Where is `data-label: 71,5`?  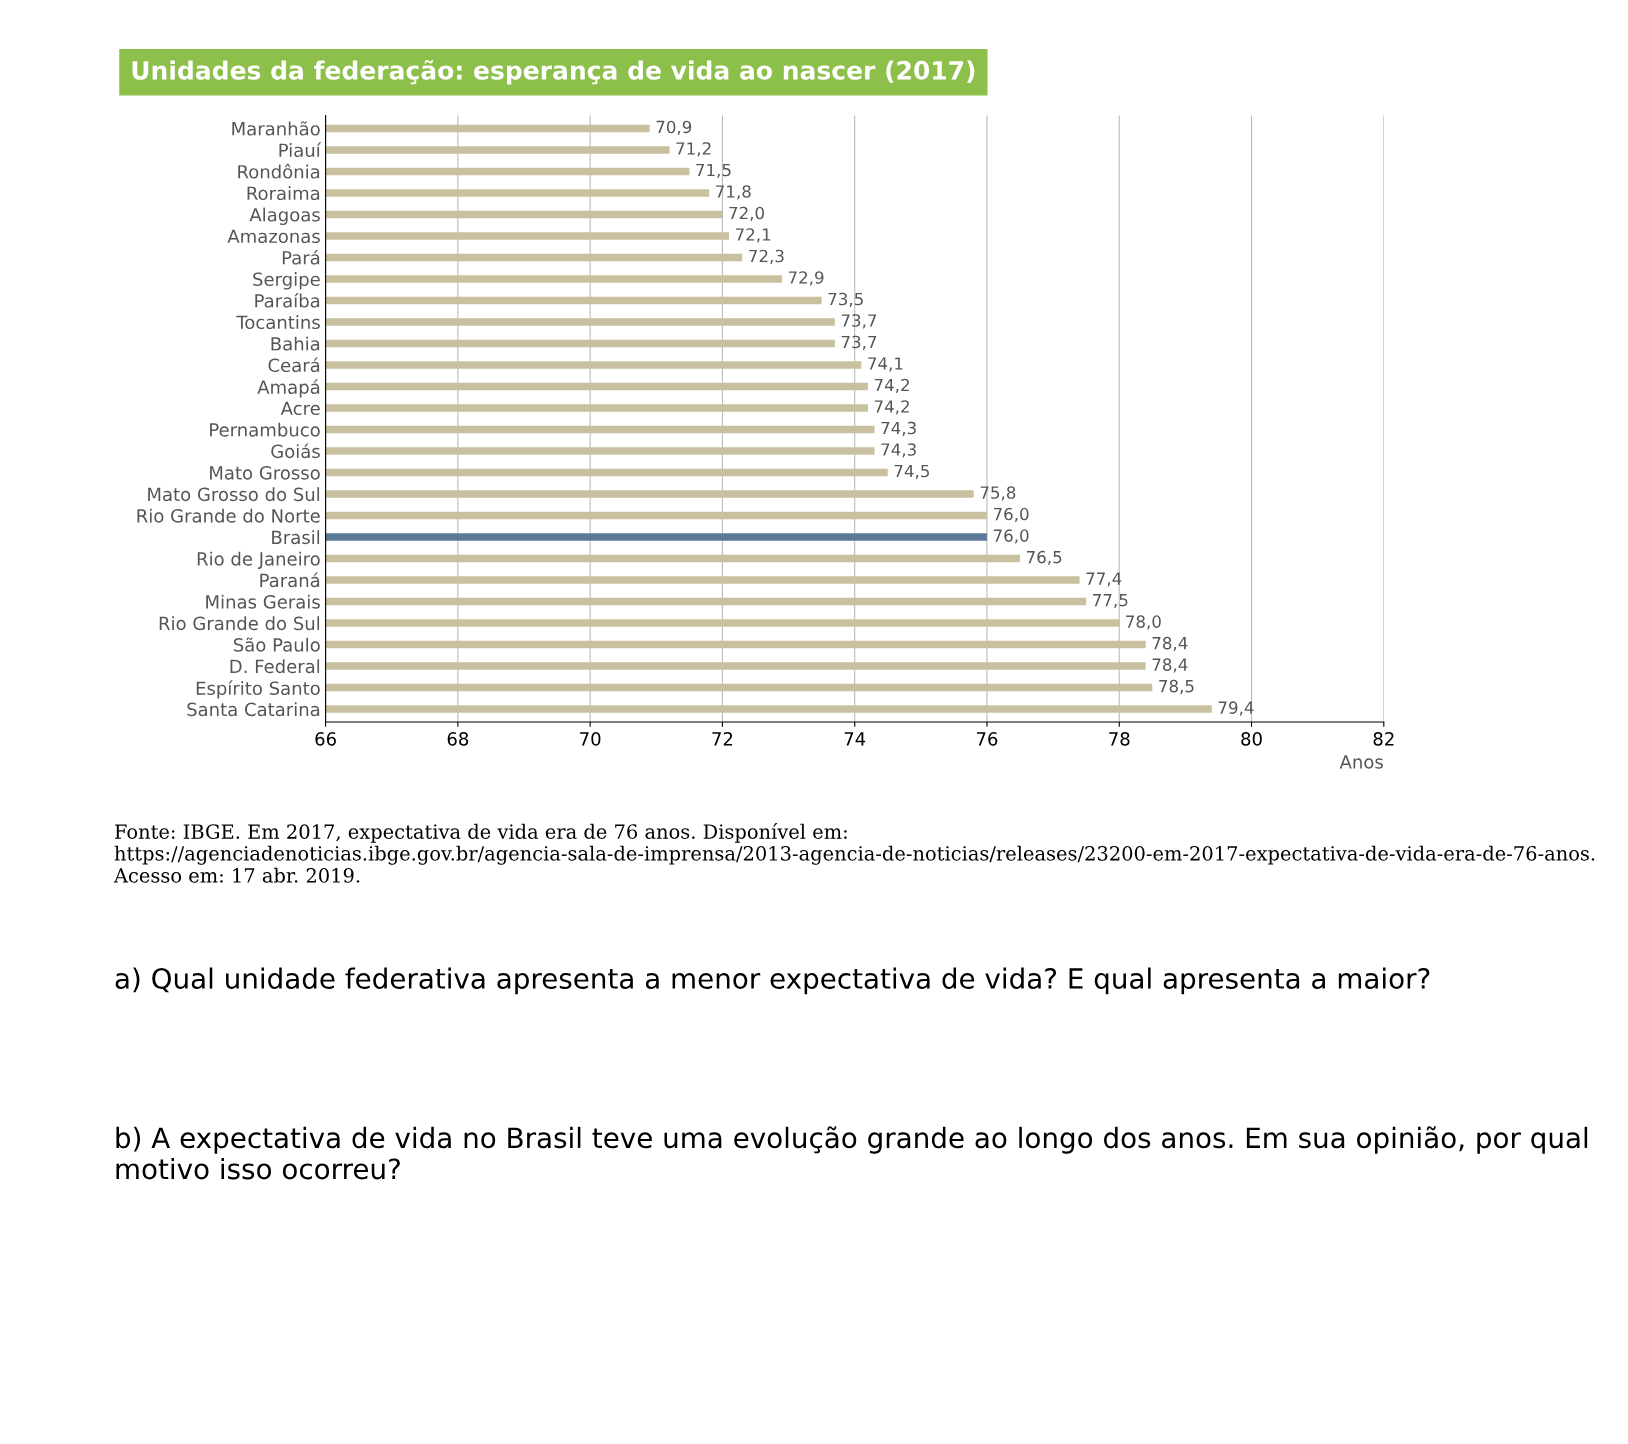 data-label: 71,5 is located at coordinates (713, 170).